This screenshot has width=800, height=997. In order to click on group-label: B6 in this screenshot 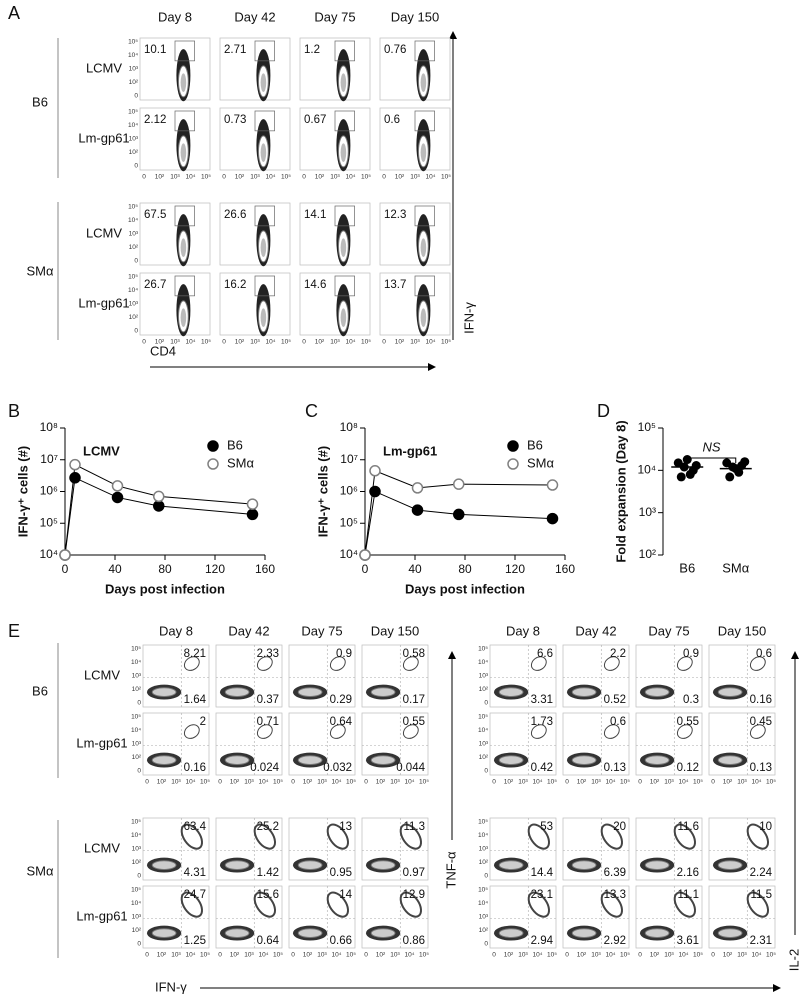, I will do `click(40, 690)`.